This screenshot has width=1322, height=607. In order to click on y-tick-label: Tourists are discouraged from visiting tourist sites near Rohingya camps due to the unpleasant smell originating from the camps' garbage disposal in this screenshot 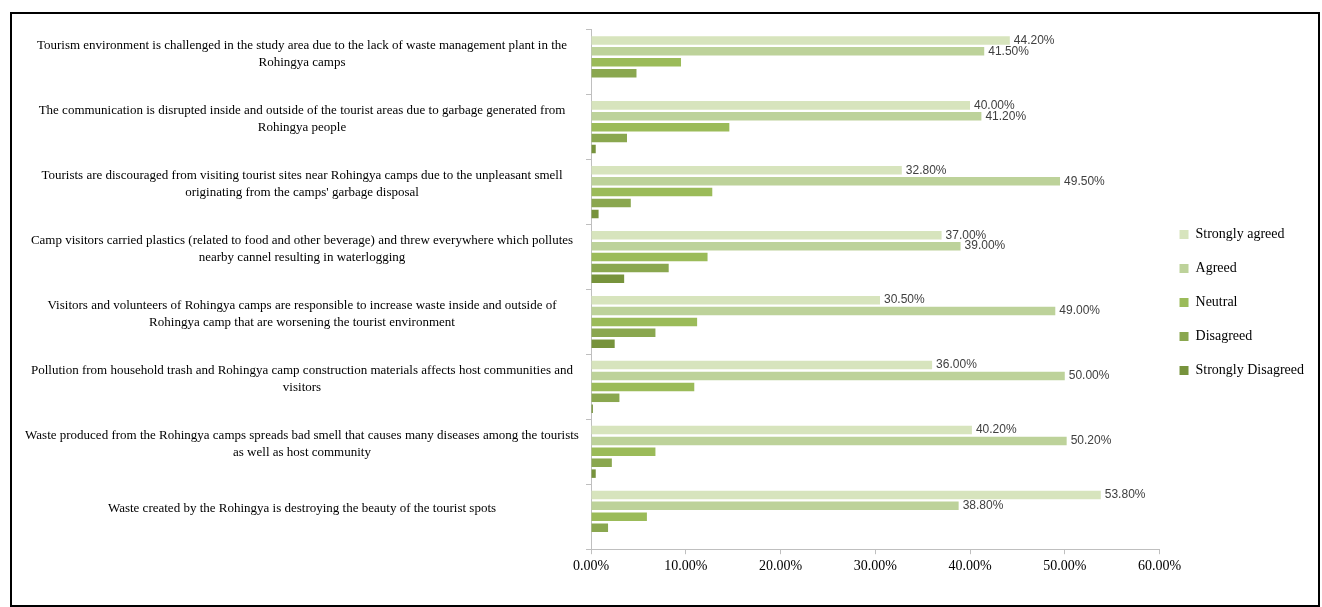, I will do `click(302, 183)`.